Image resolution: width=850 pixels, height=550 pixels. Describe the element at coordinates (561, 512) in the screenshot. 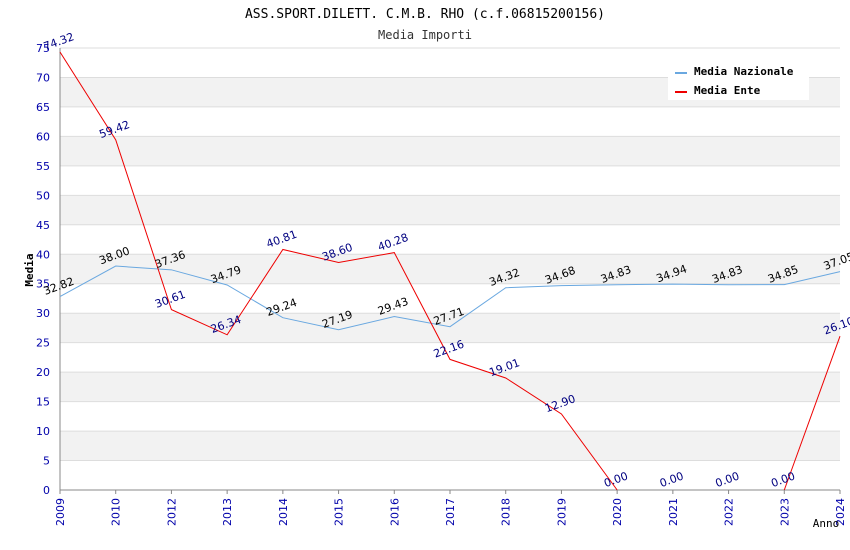

I see `x-tick-label: 2019` at that location.